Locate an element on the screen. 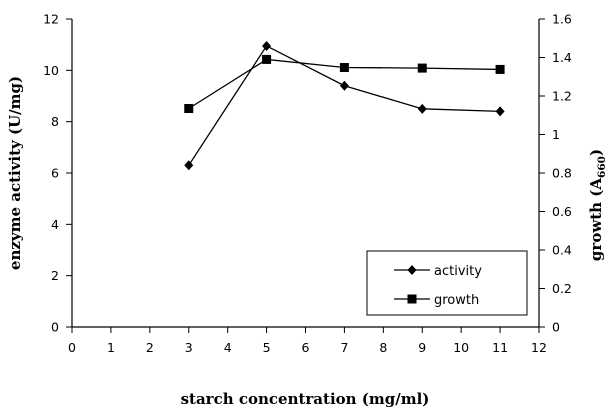  legend-label-growth: growth is located at coordinates (456, 300).